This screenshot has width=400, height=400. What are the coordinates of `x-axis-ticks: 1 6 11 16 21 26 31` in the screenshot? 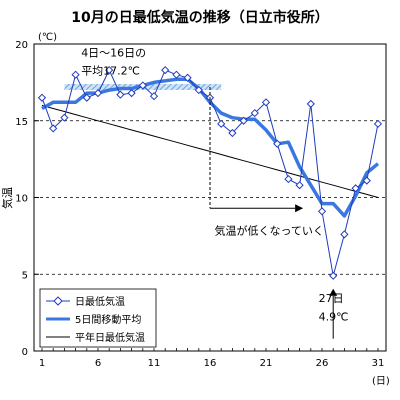 It's located at (212, 358).